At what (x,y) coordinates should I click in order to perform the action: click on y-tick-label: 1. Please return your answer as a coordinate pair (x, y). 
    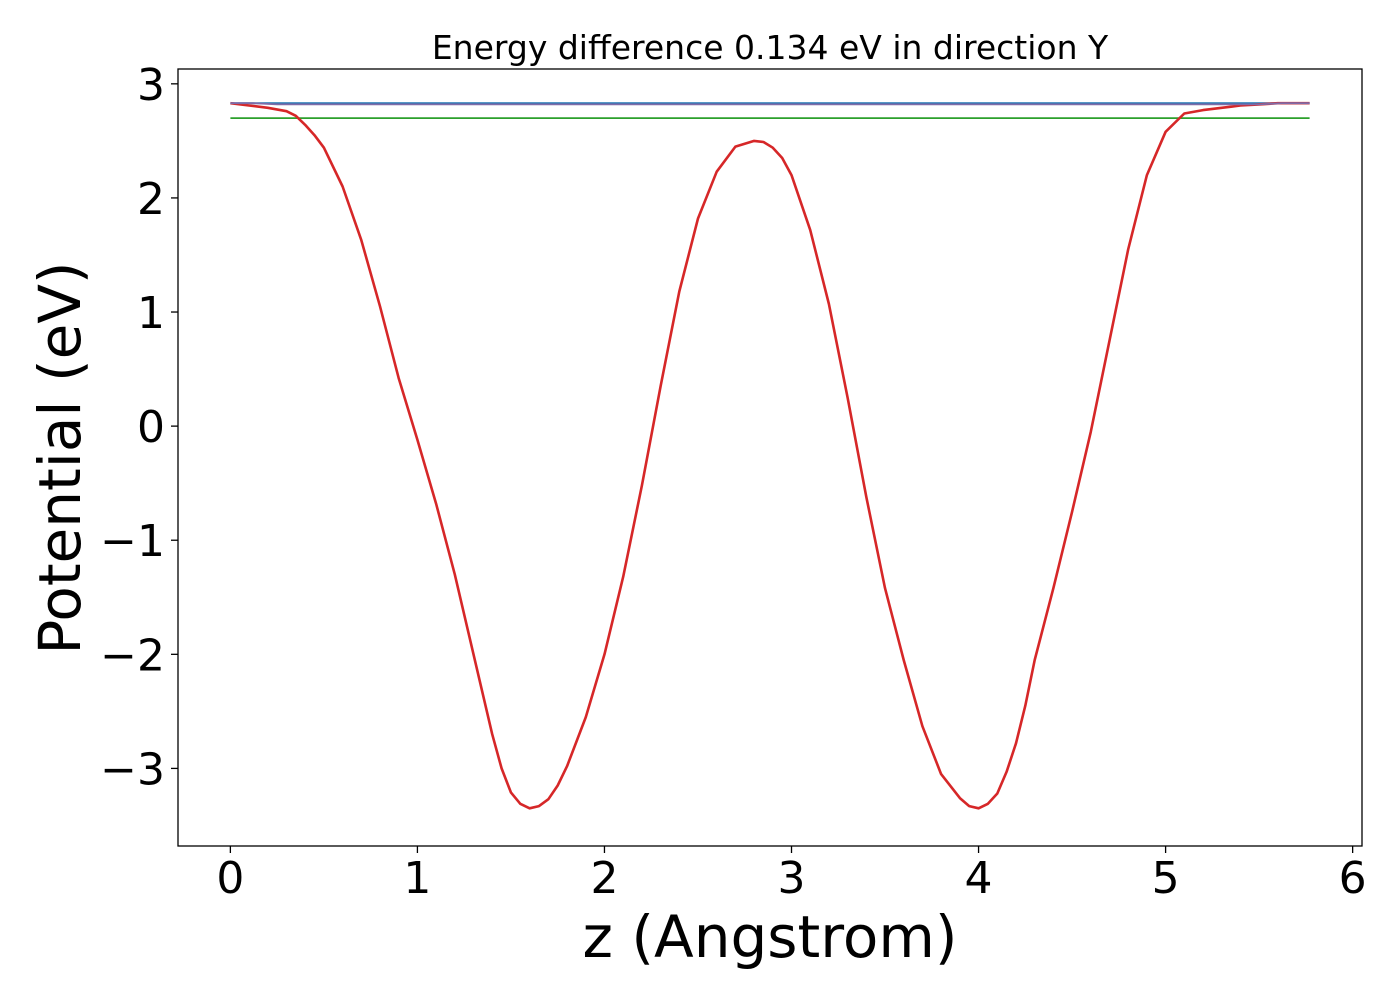
    Looking at the image, I should click on (151, 313).